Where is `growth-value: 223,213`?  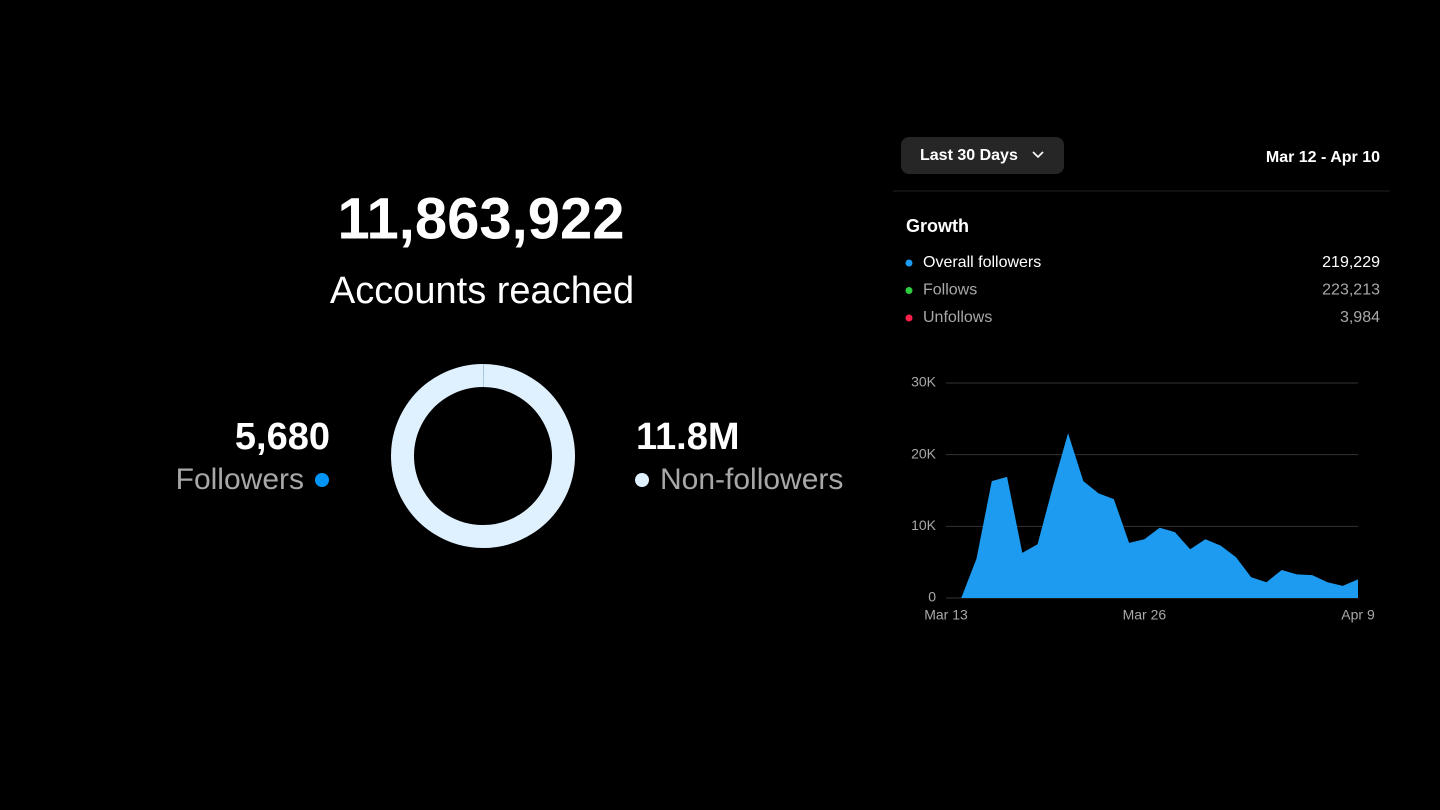 growth-value: 223,213 is located at coordinates (1351, 290).